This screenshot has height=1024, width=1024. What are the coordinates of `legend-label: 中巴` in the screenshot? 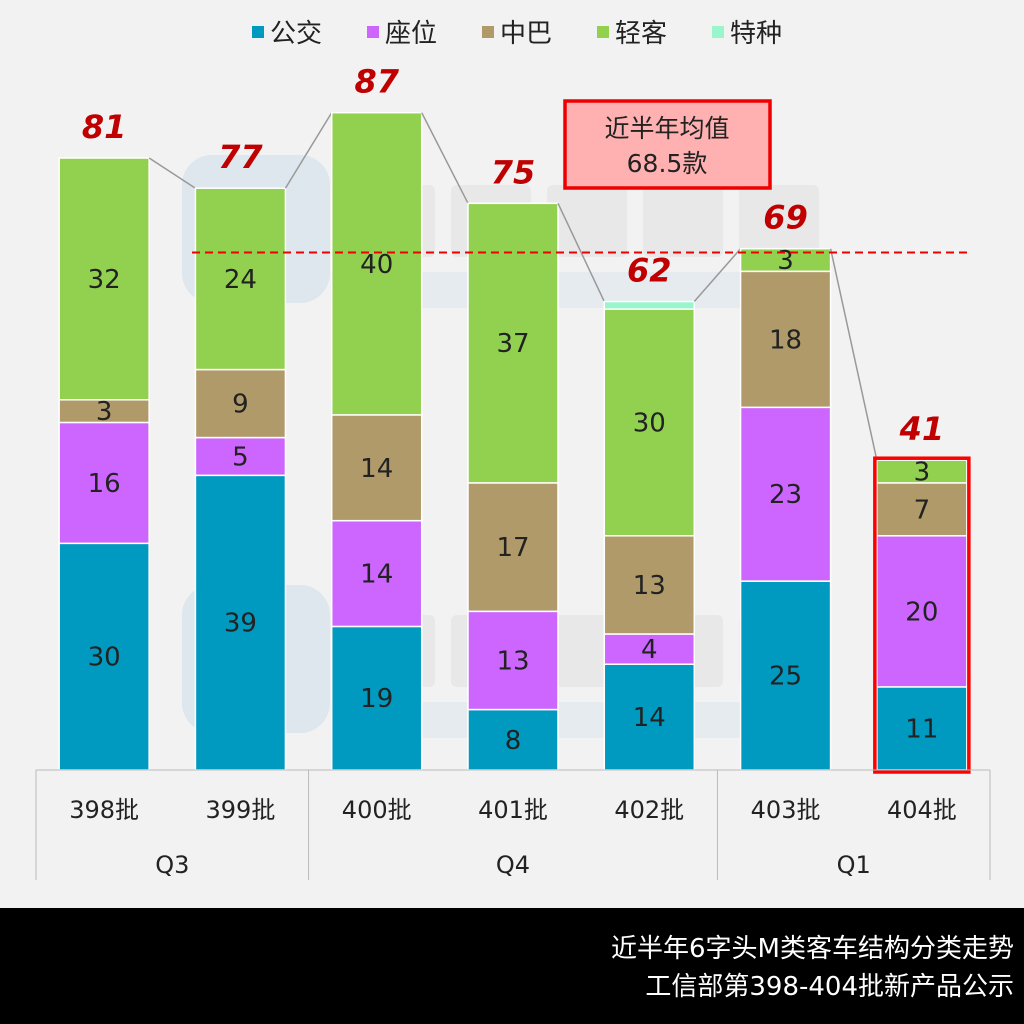 It's located at (526, 34).